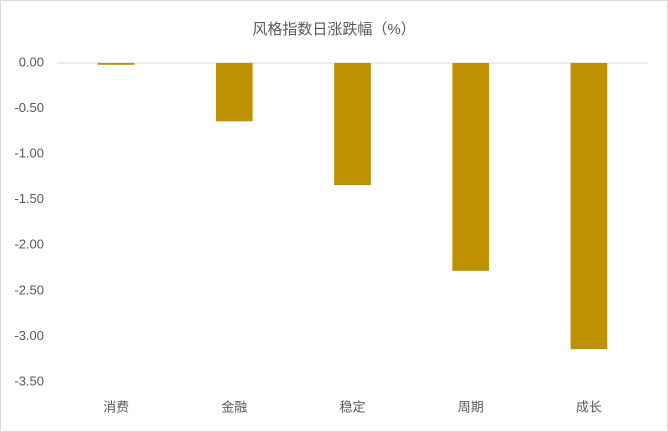  I want to click on y-tick-label: -1.00, so click(29, 153).